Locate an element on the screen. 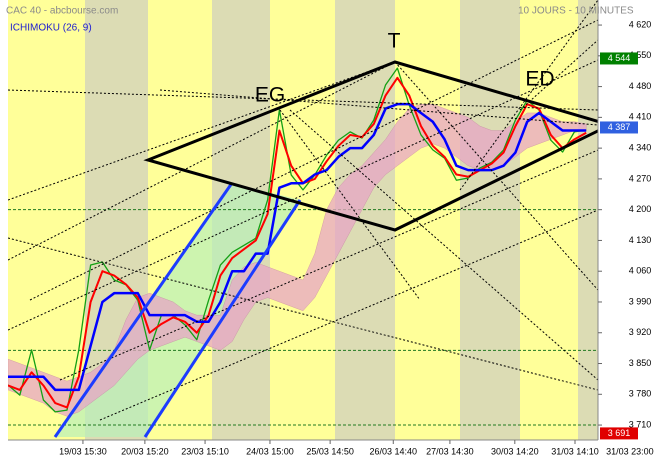 Image resolution: width=663 pixels, height=466 pixels. x-tick-label: 30/03 14:20 is located at coordinates (515, 451).